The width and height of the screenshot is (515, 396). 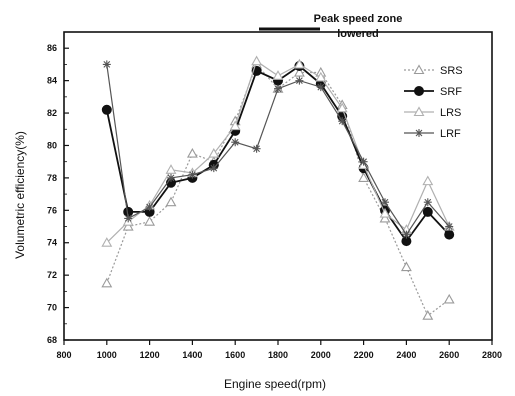 I want to click on x-axis-label: Engine speed(rpm), so click(x=275, y=384).